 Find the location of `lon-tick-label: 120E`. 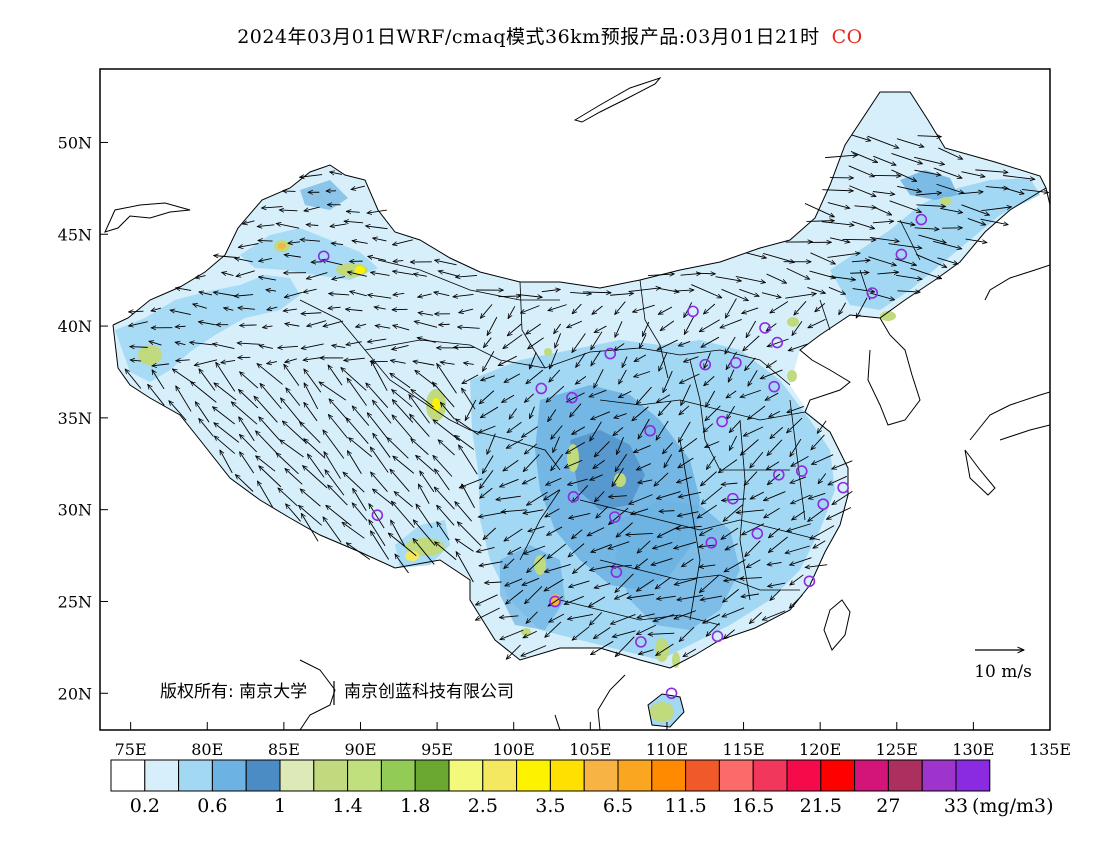

lon-tick-label: 120E is located at coordinates (820, 749).